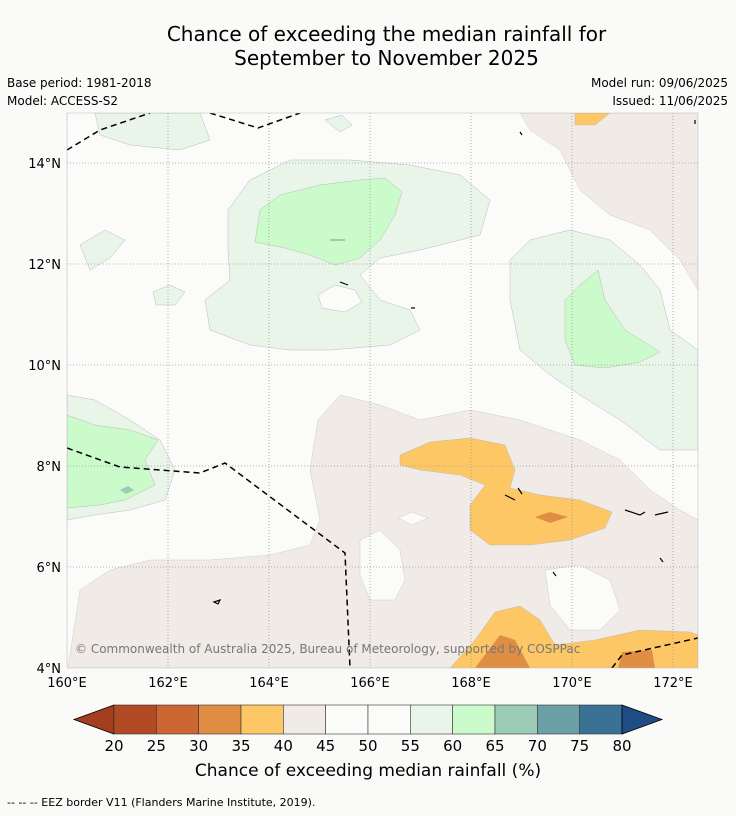  I want to click on region-40-45-east, so click(608, 202).